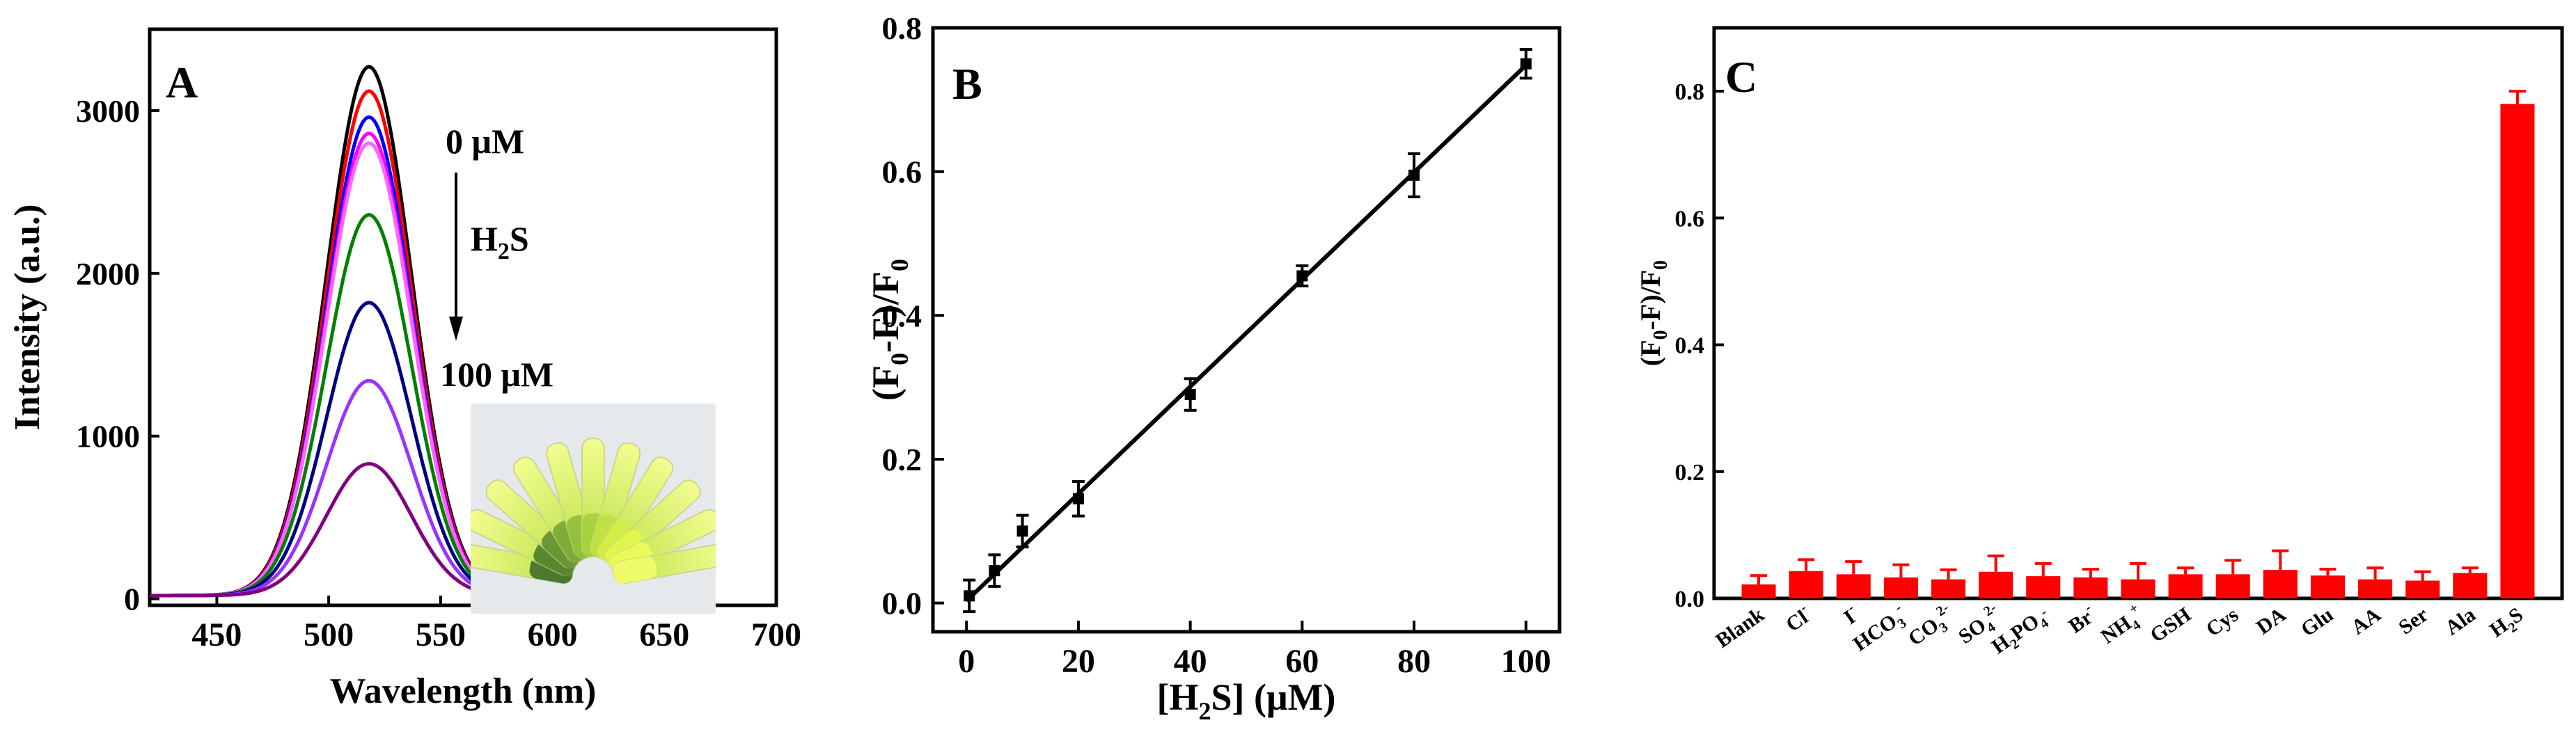 The height and width of the screenshot is (741, 2576). Describe the element at coordinates (132, 599) in the screenshot. I see `y-tick-label-0: 0` at that location.